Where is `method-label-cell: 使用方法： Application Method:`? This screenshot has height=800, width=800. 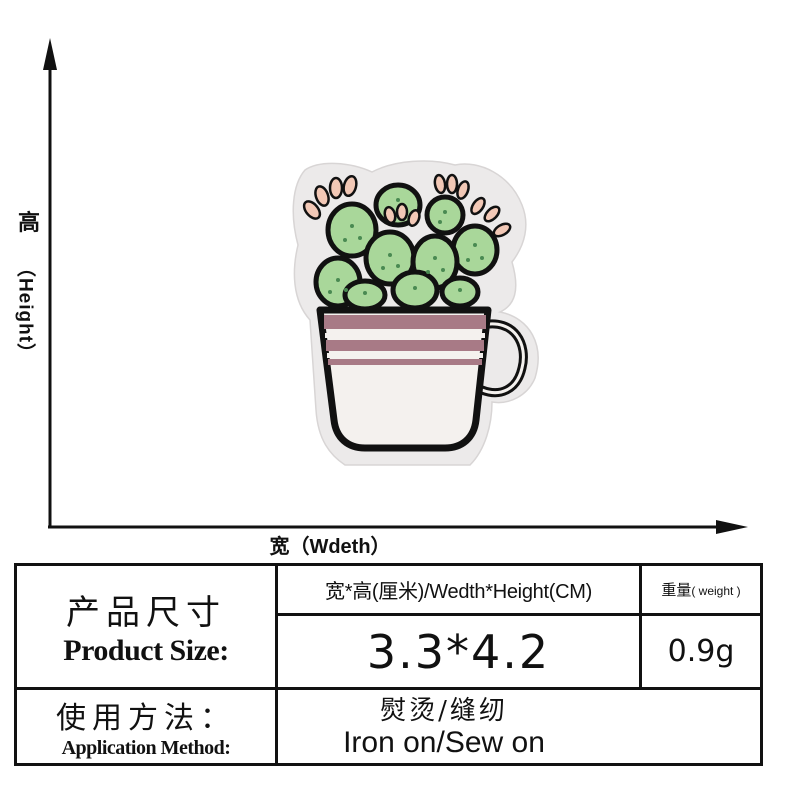 method-label-cell: 使用方法： Application Method: is located at coordinates (146, 726).